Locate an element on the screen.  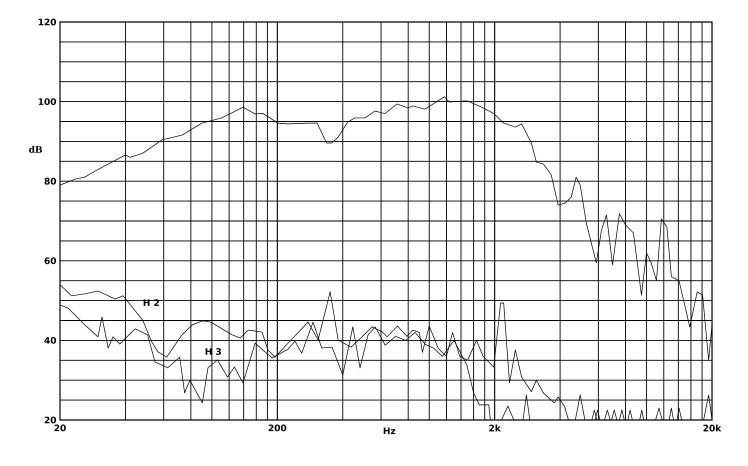
y-axis-title: dB is located at coordinates (35, 149).